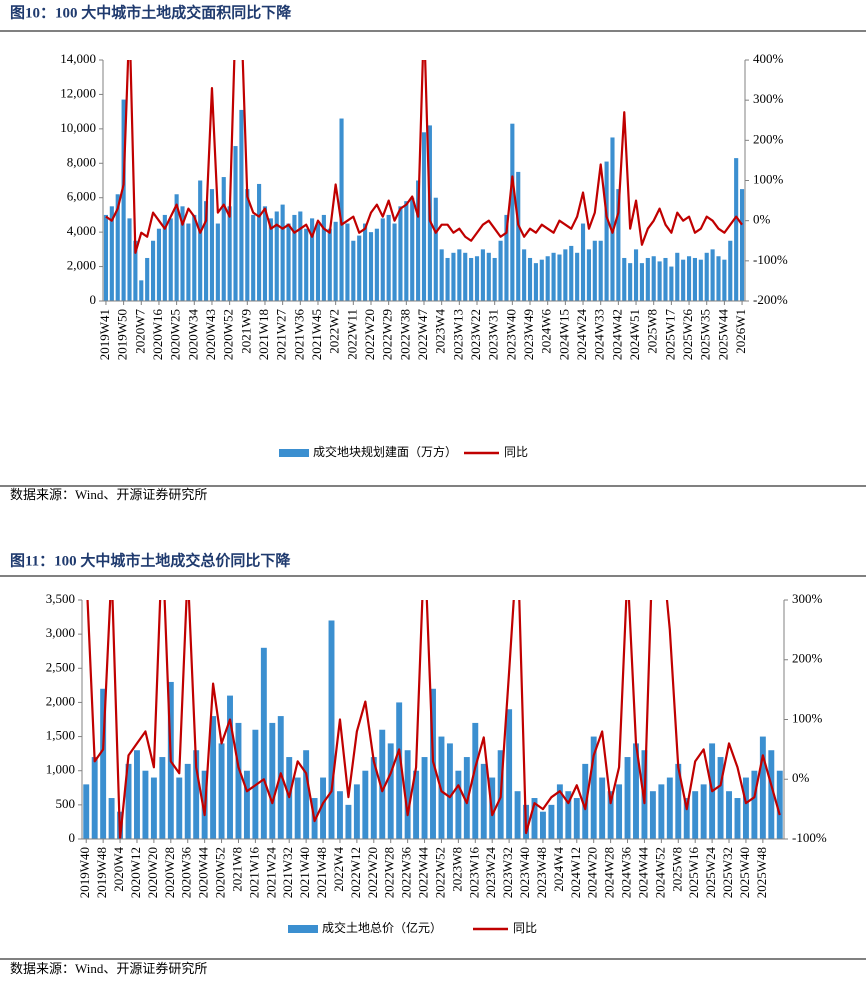  What do you see at coordinates (457, 334) in the screenshot?
I see `x-tick-label: 2023W13` at bounding box center [457, 334].